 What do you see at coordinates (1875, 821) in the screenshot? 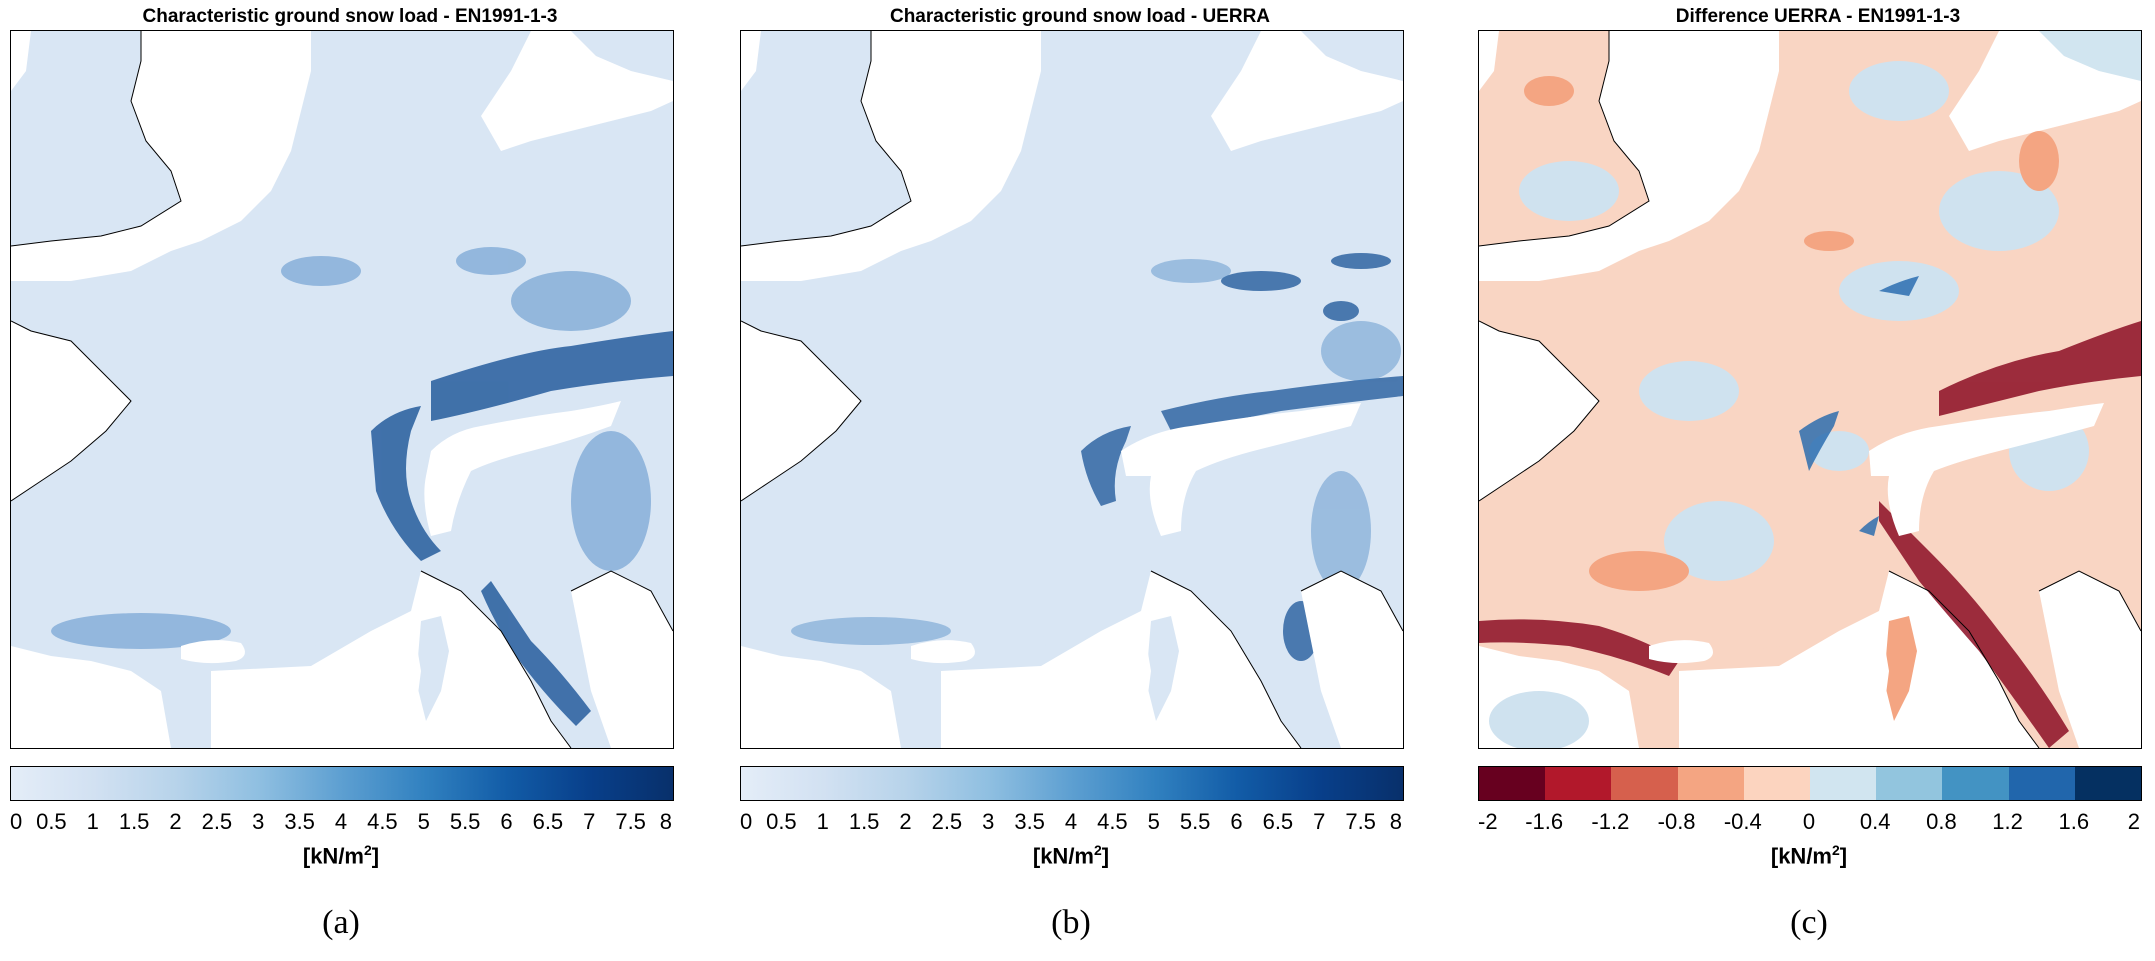
I see `colorbar-tick-label: 0.4` at bounding box center [1875, 821].